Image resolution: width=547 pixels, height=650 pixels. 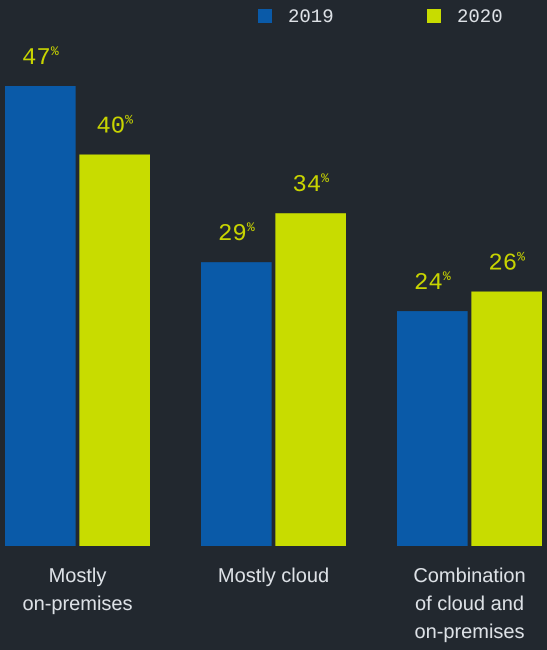 I want to click on legend-label: 2020, so click(x=480, y=17).